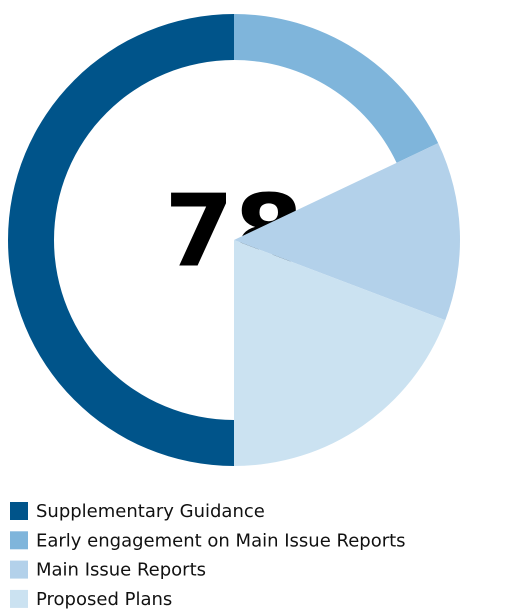  Describe the element at coordinates (104, 599) in the screenshot. I see `legend-label: Proposed Plans` at that location.